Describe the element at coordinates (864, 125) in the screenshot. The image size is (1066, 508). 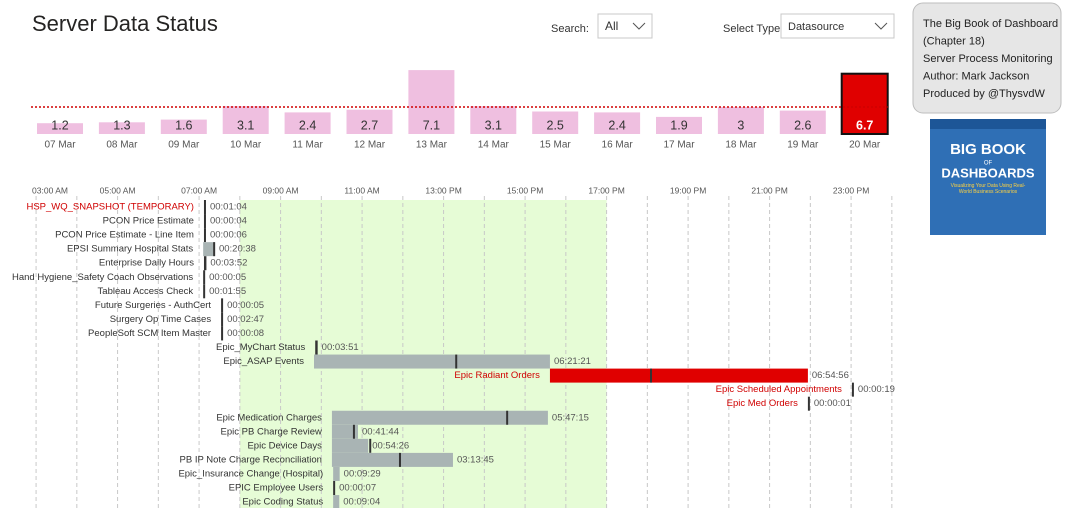
I see `bar-value-label: 6.7` at that location.